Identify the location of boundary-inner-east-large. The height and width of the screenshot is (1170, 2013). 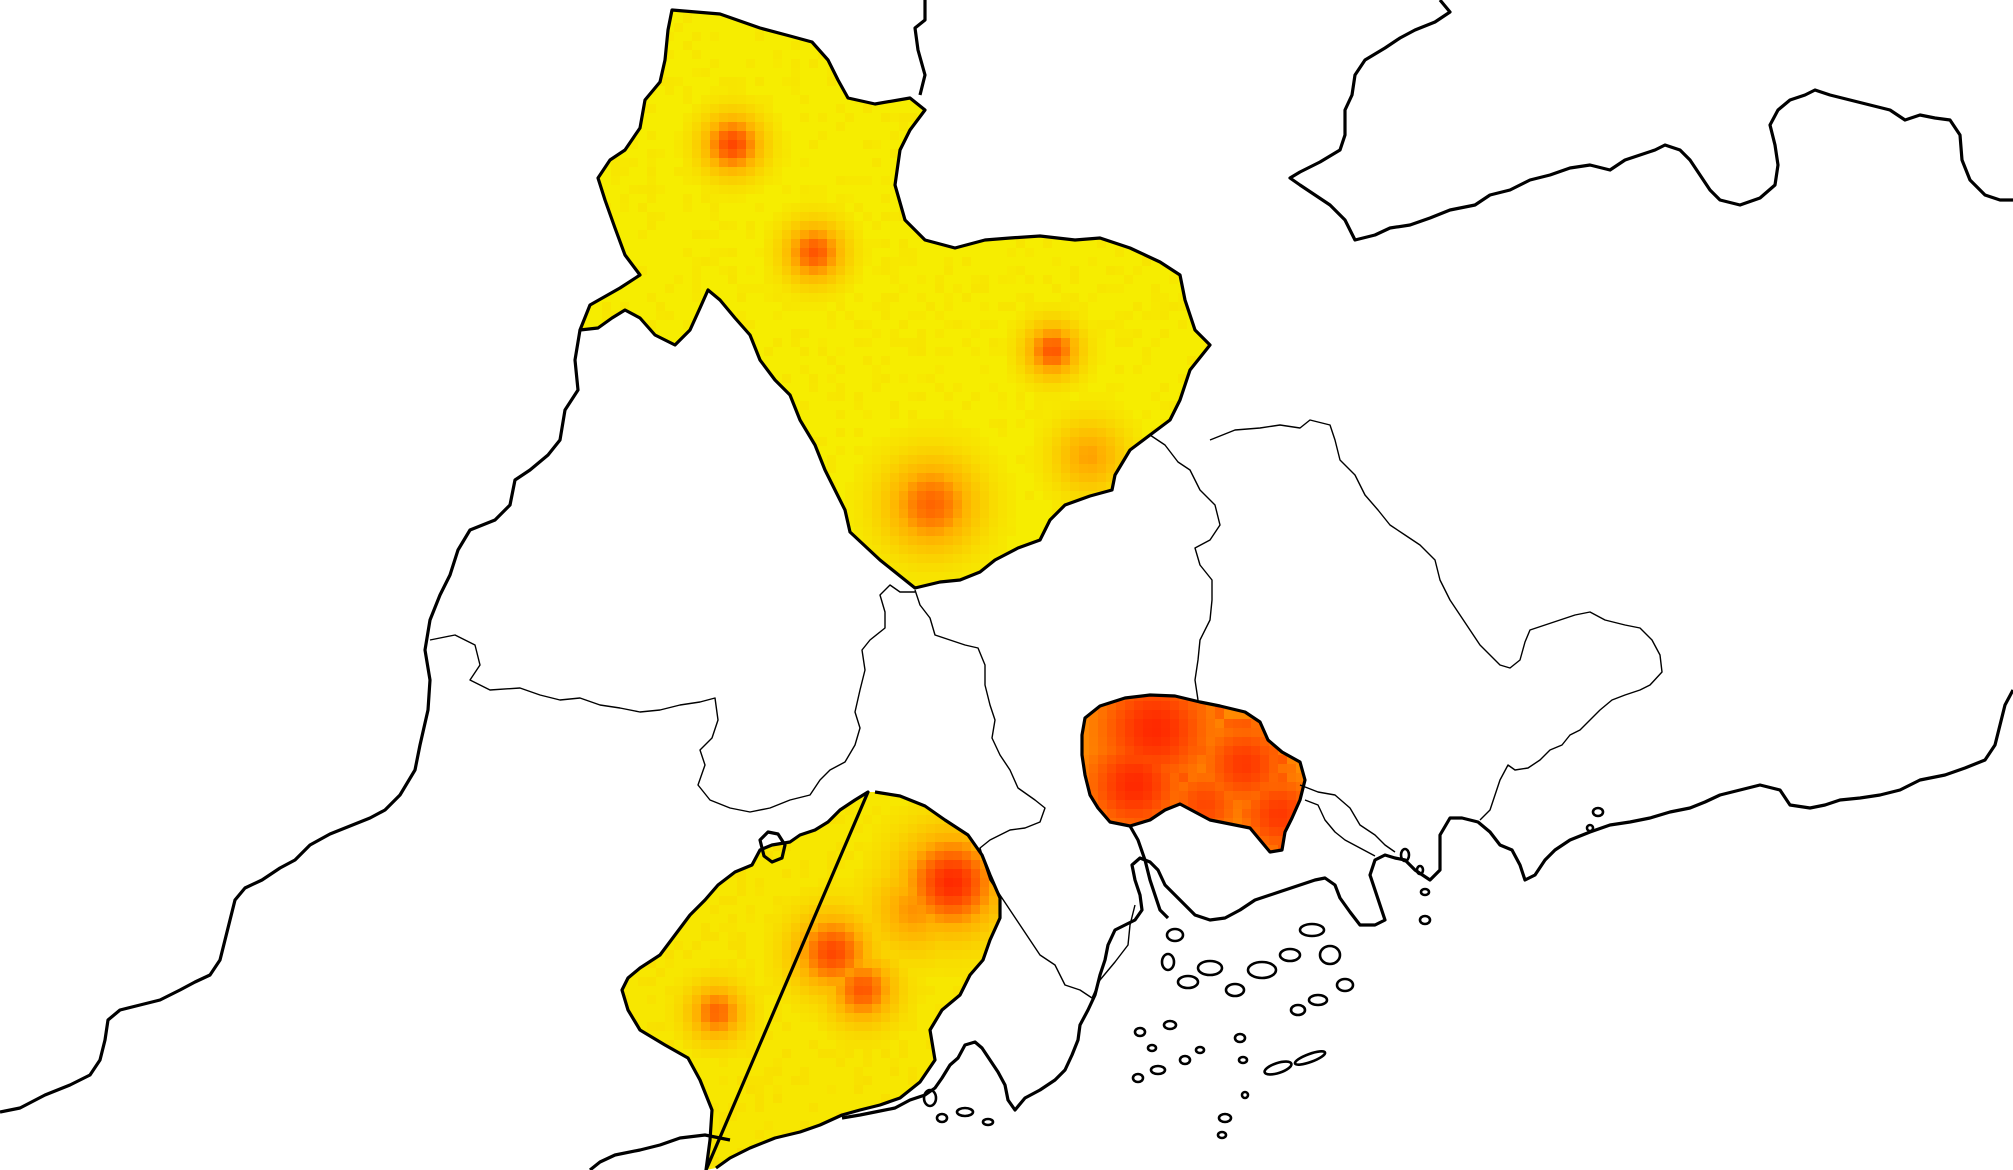
(1436, 620).